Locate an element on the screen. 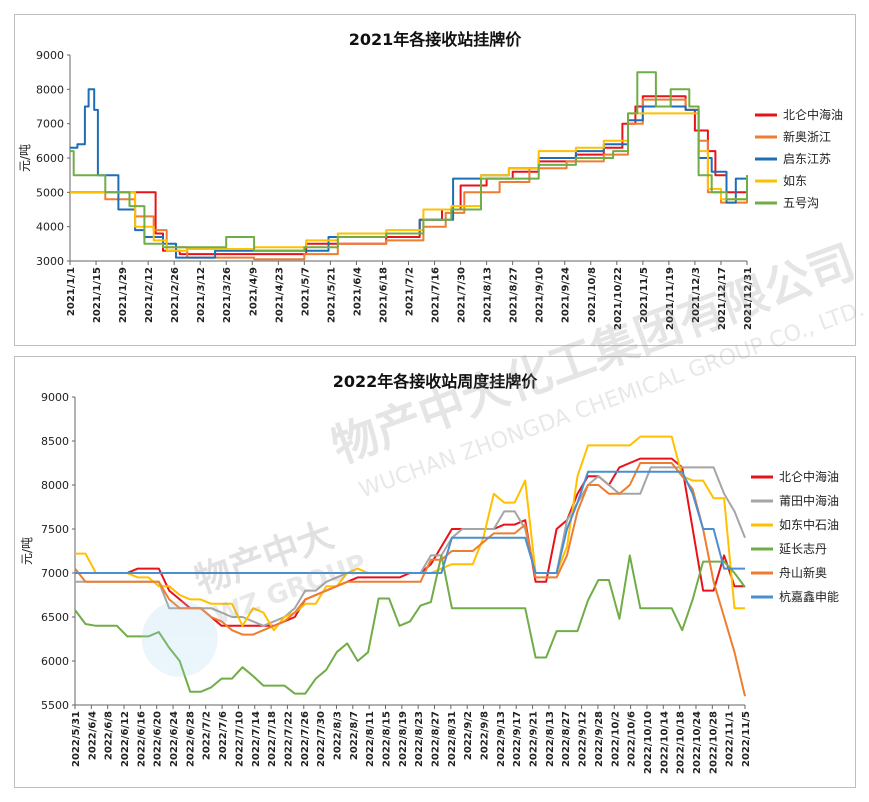 The image size is (869, 802). x-tick-label: 2021/9/24 is located at coordinates (566, 295).